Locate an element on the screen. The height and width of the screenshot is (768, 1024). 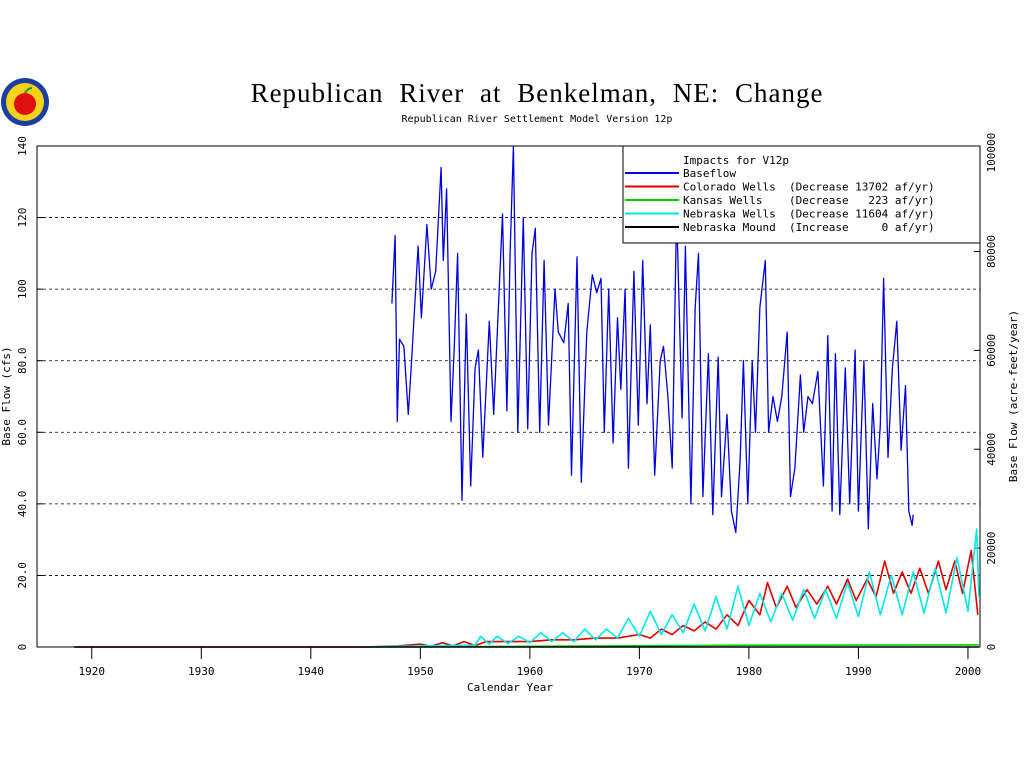
legend-title: Impacts for V12p is located at coordinates (736, 160).